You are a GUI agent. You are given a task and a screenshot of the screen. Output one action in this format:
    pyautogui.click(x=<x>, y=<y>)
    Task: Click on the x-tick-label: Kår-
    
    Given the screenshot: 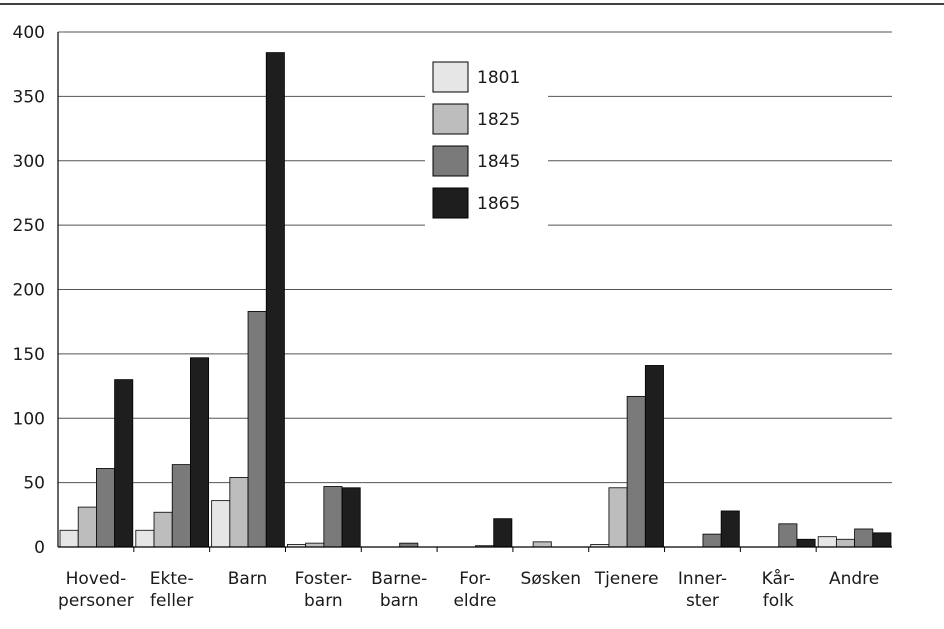 What is the action you would take?
    pyautogui.click(x=778, y=578)
    